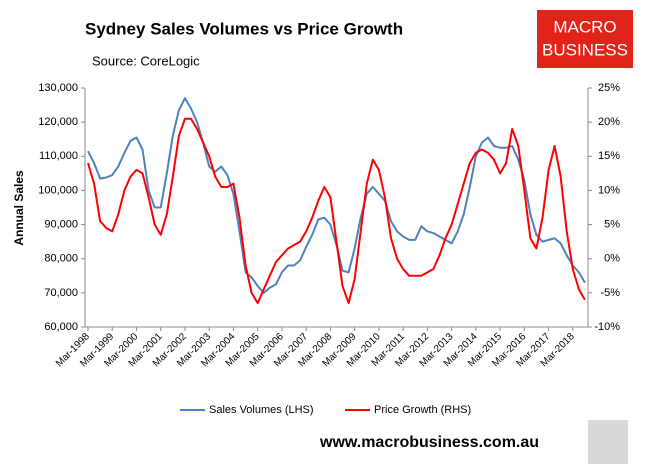  I want to click on logo-text: MACRO, so click(584, 26).